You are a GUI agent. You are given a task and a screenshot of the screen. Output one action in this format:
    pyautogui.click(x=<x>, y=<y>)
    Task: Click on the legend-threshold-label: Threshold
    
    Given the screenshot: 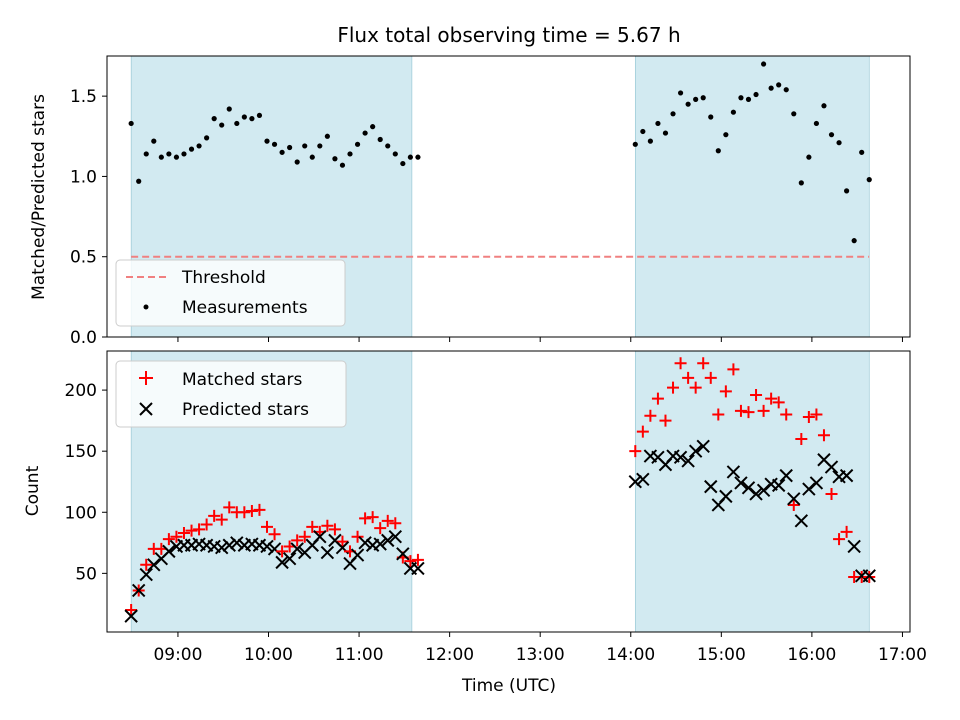 What is the action you would take?
    pyautogui.click(x=223, y=278)
    